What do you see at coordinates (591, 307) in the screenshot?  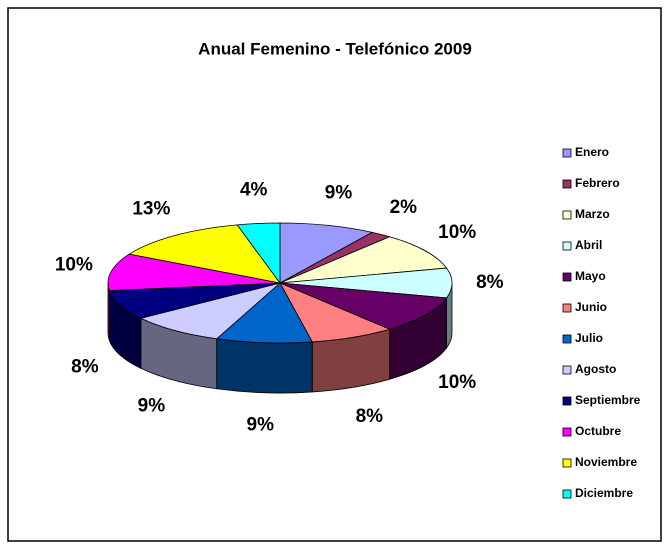 I see `legend-label: Junio` at bounding box center [591, 307].